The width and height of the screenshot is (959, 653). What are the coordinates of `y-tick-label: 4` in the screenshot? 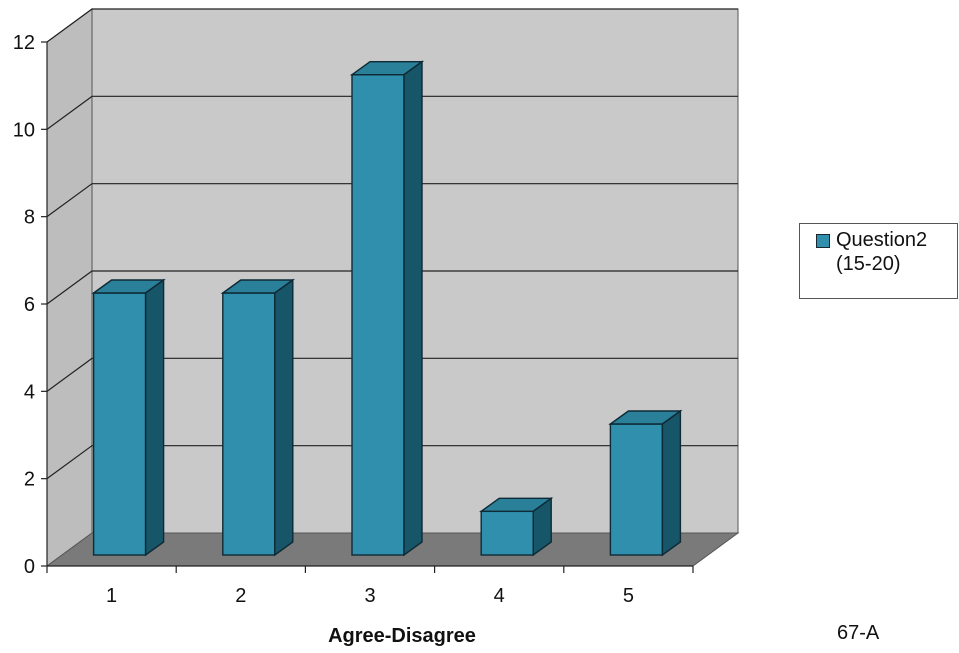 It's located at (29, 392).